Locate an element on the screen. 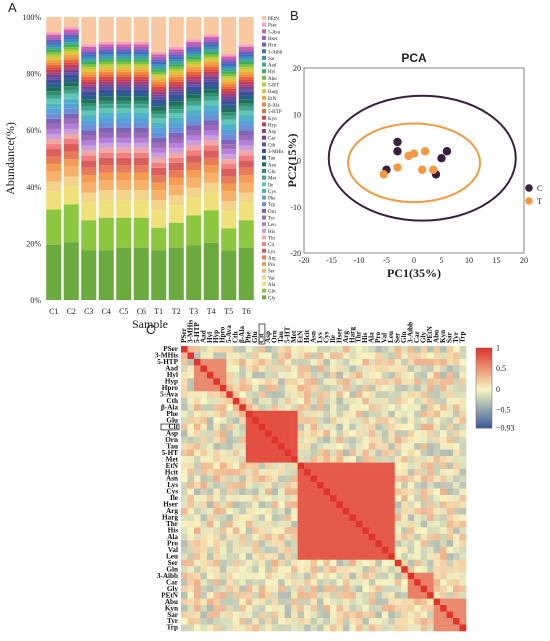 The height and width of the screenshot is (641, 550). bar-x-tick: T1 is located at coordinates (158, 311).